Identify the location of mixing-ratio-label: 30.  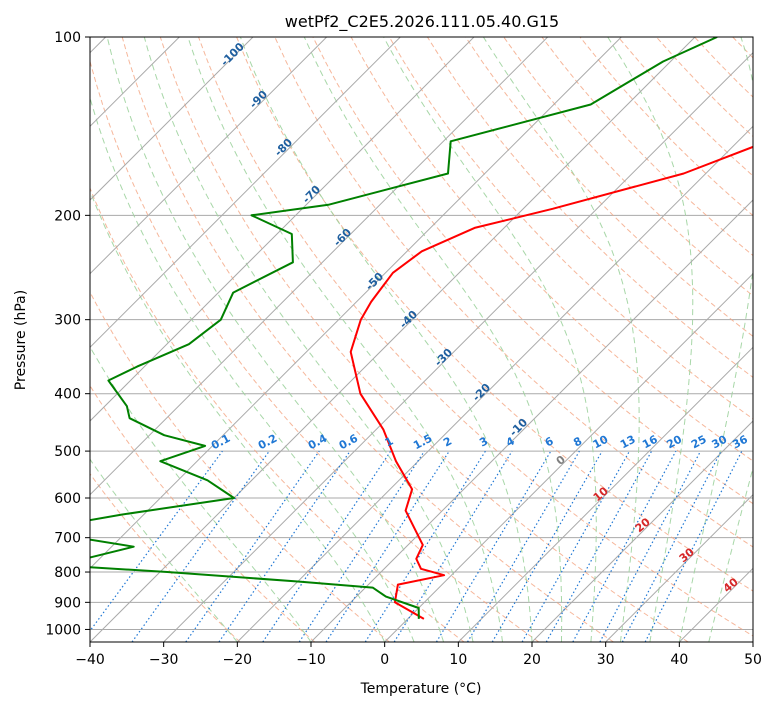
(720, 442).